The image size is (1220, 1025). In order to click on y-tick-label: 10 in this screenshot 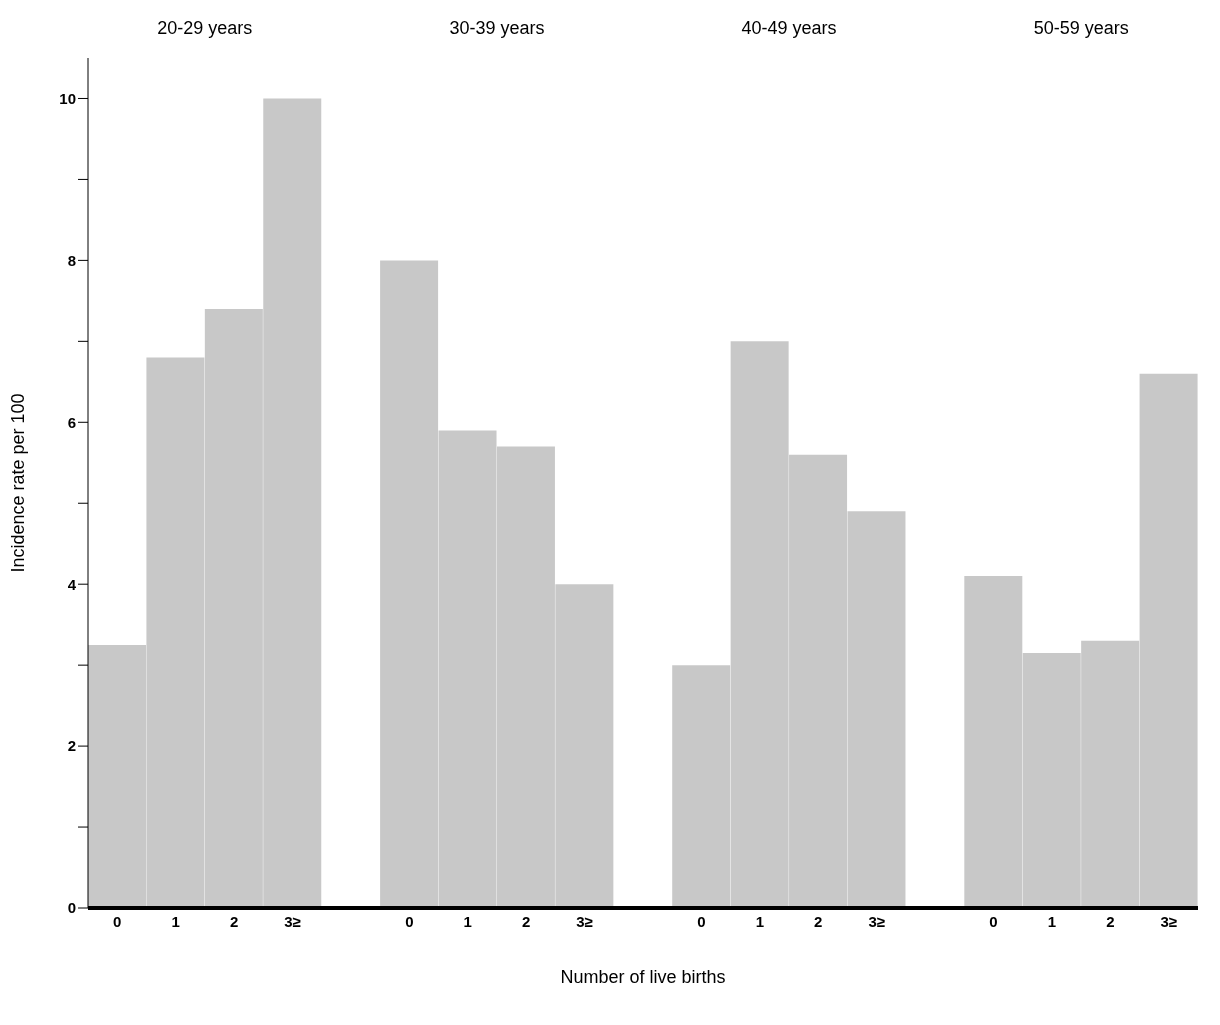, I will do `click(67, 98)`.